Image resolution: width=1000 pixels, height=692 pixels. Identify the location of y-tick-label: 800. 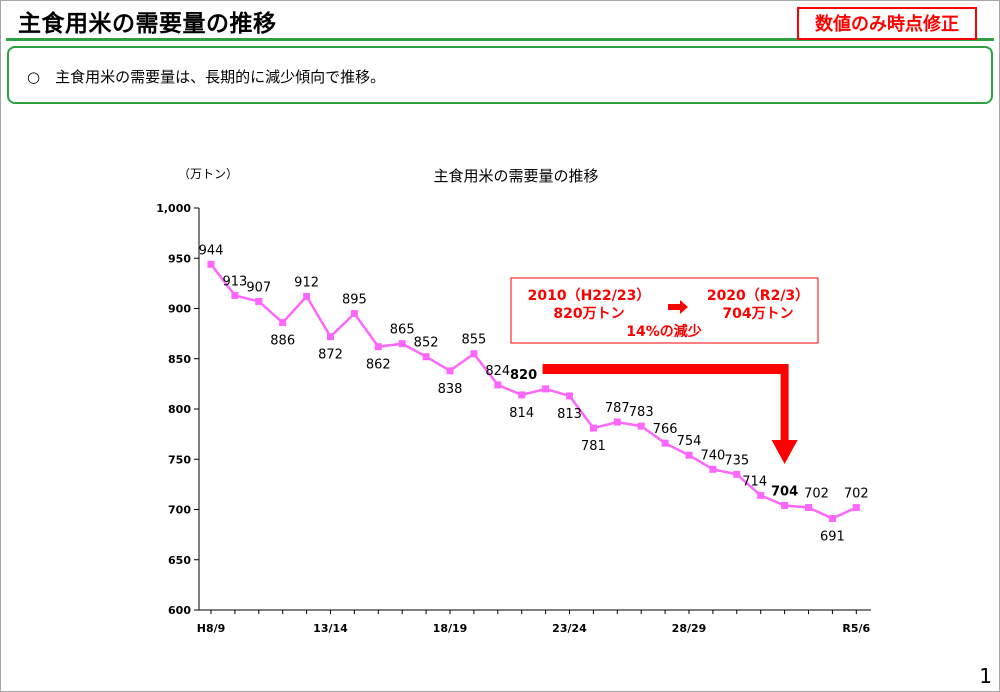
(179, 409).